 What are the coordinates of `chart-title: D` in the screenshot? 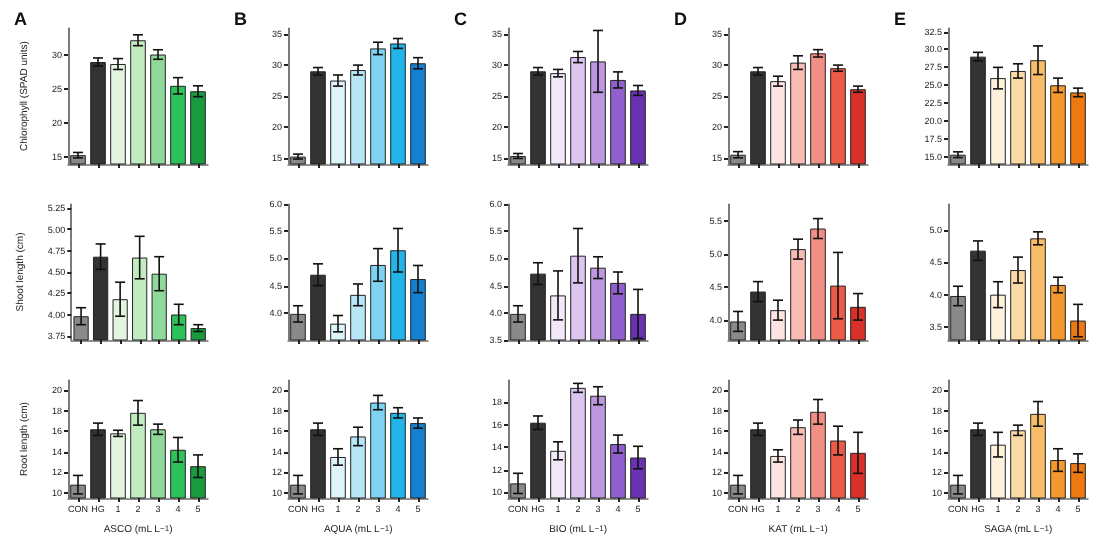 It's located at (681, 19).